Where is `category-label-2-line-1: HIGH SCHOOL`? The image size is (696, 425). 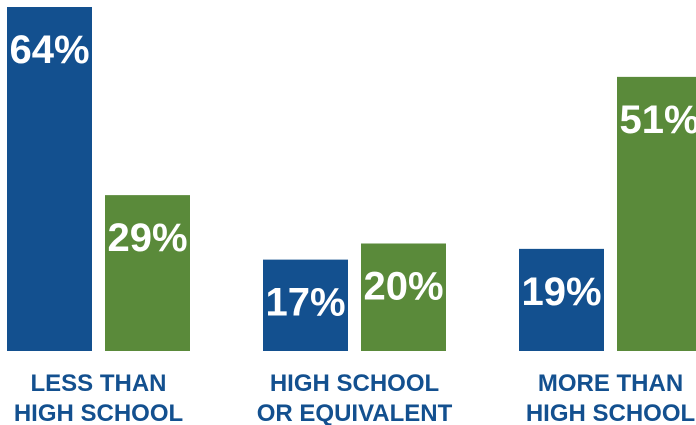 category-label-2-line-1: HIGH SCHOOL is located at coordinates (354, 383).